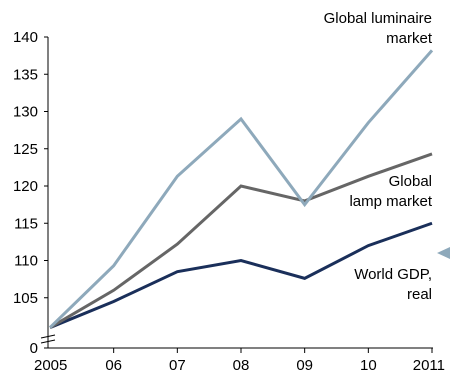 The height and width of the screenshot is (373, 450). I want to click on y-tick-label: 135, so click(25, 74).